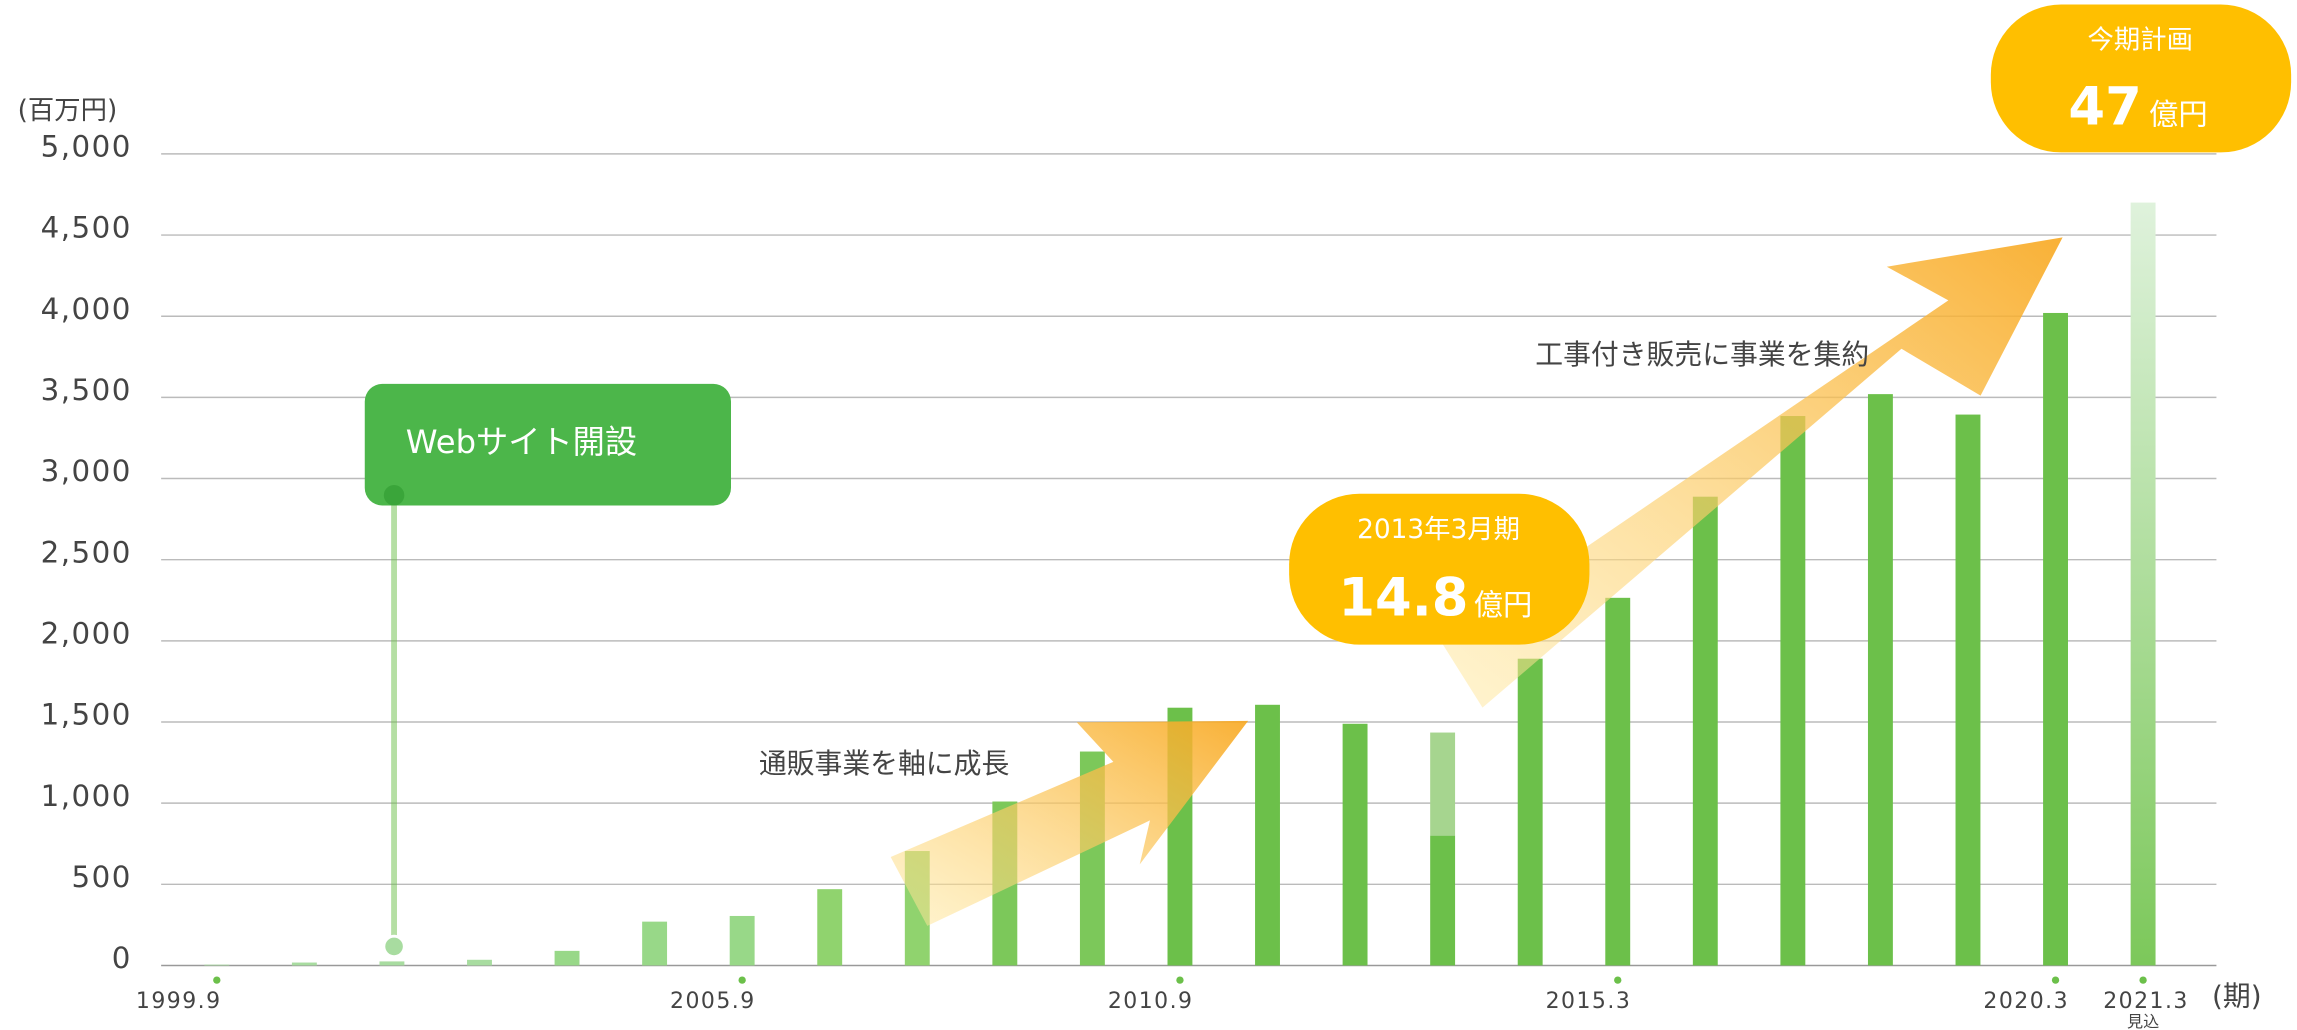 The width and height of the screenshot is (2297, 1030). I want to click on y-tick-label: 3,500, so click(86, 390).